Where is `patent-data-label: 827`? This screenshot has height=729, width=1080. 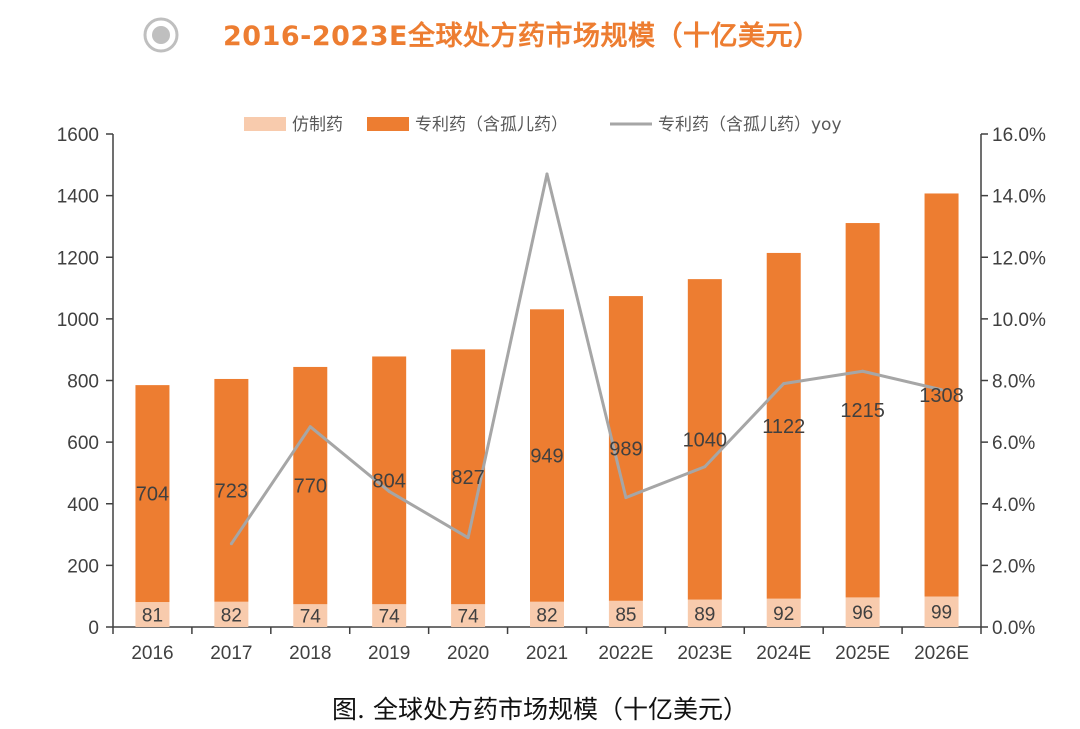 patent-data-label: 827 is located at coordinates (467, 478).